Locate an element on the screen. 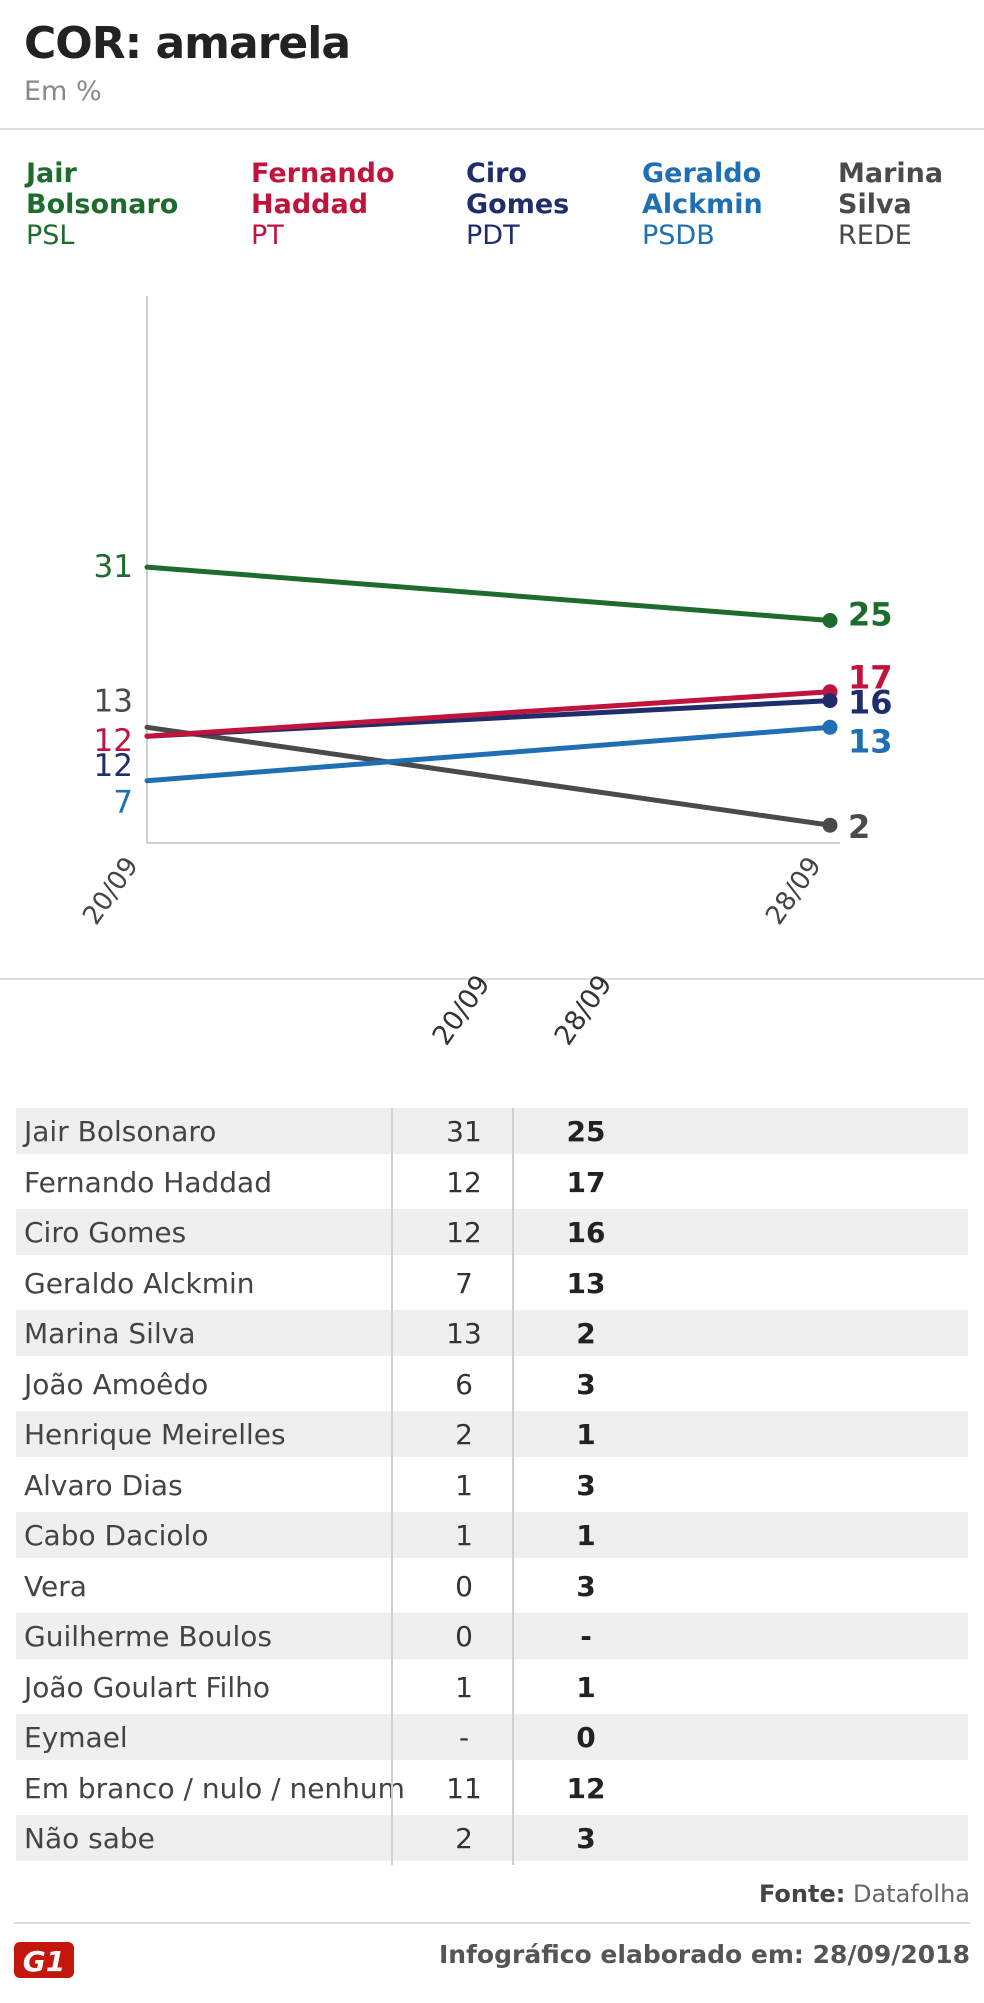  legend-name: Gomes is located at coordinates (518, 204).